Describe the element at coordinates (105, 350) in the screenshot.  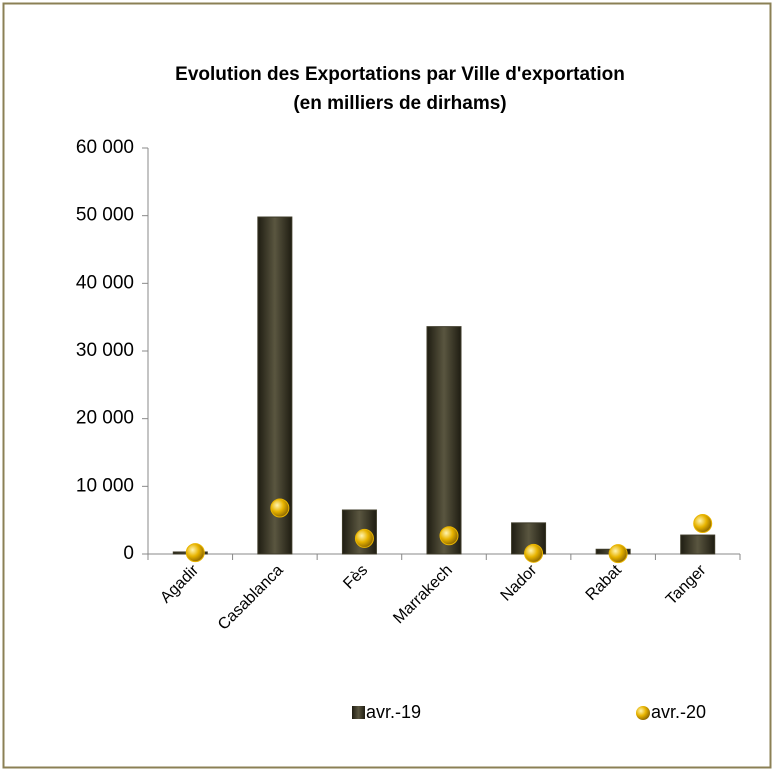
I see `y-tick-label: 30 000` at that location.